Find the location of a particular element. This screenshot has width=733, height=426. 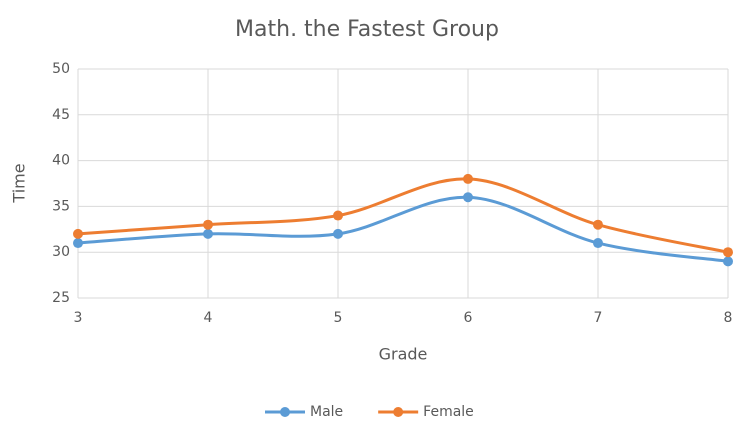

legend-label: Male is located at coordinates (326, 412).